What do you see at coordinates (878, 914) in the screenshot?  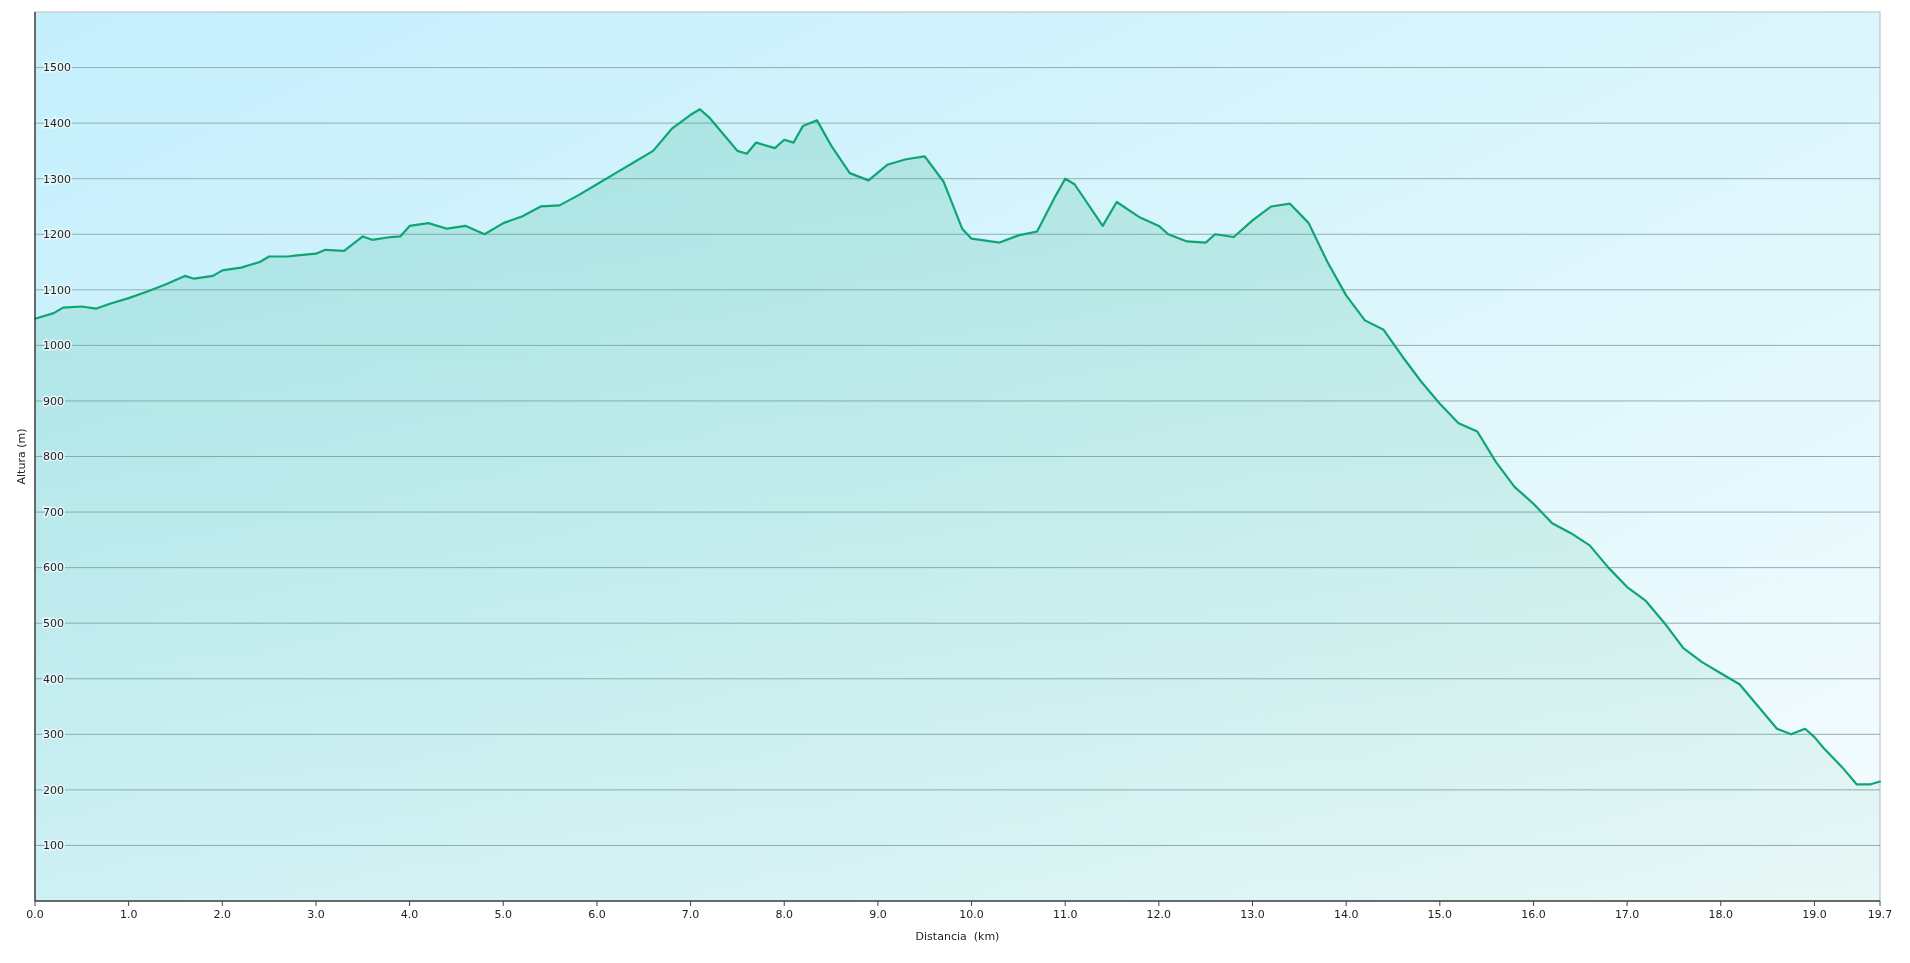 I see `x-tick-label: 9.0` at bounding box center [878, 914].